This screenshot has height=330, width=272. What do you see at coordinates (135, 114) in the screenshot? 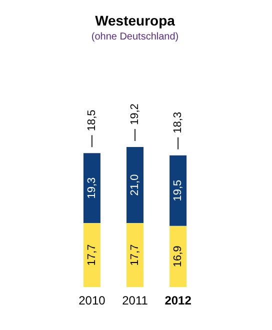
I see `text: 19,2` at bounding box center [135, 114].